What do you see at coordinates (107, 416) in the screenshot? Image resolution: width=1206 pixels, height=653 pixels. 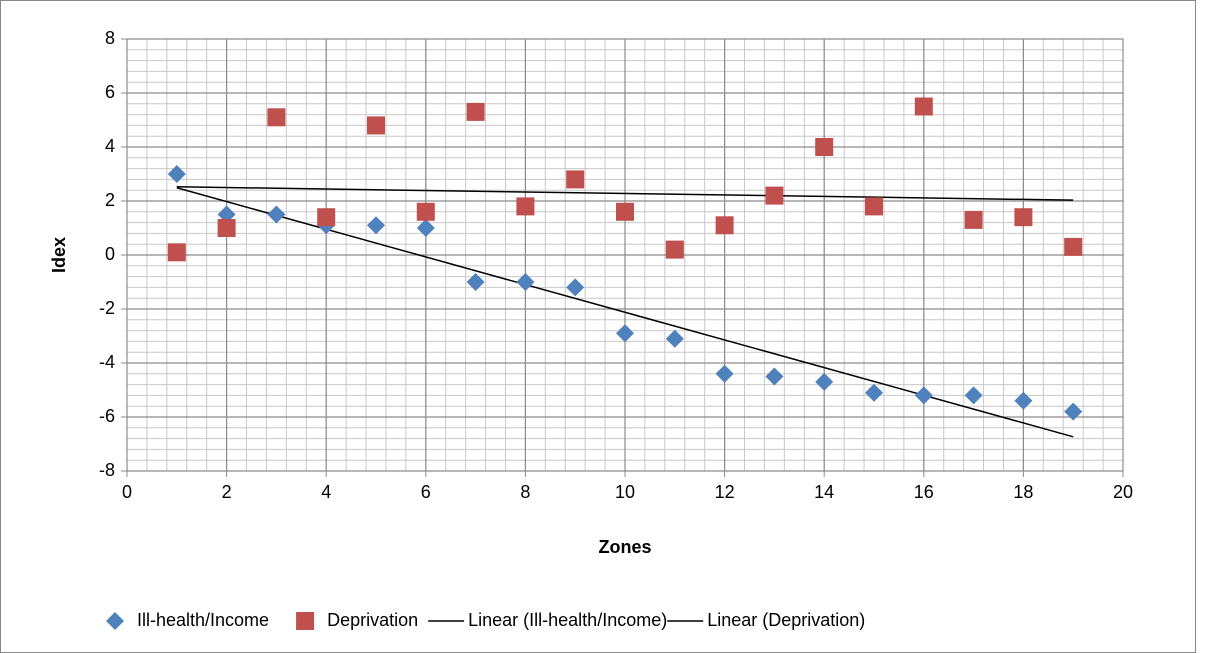 I see `y-tick-label: -6` at bounding box center [107, 416].